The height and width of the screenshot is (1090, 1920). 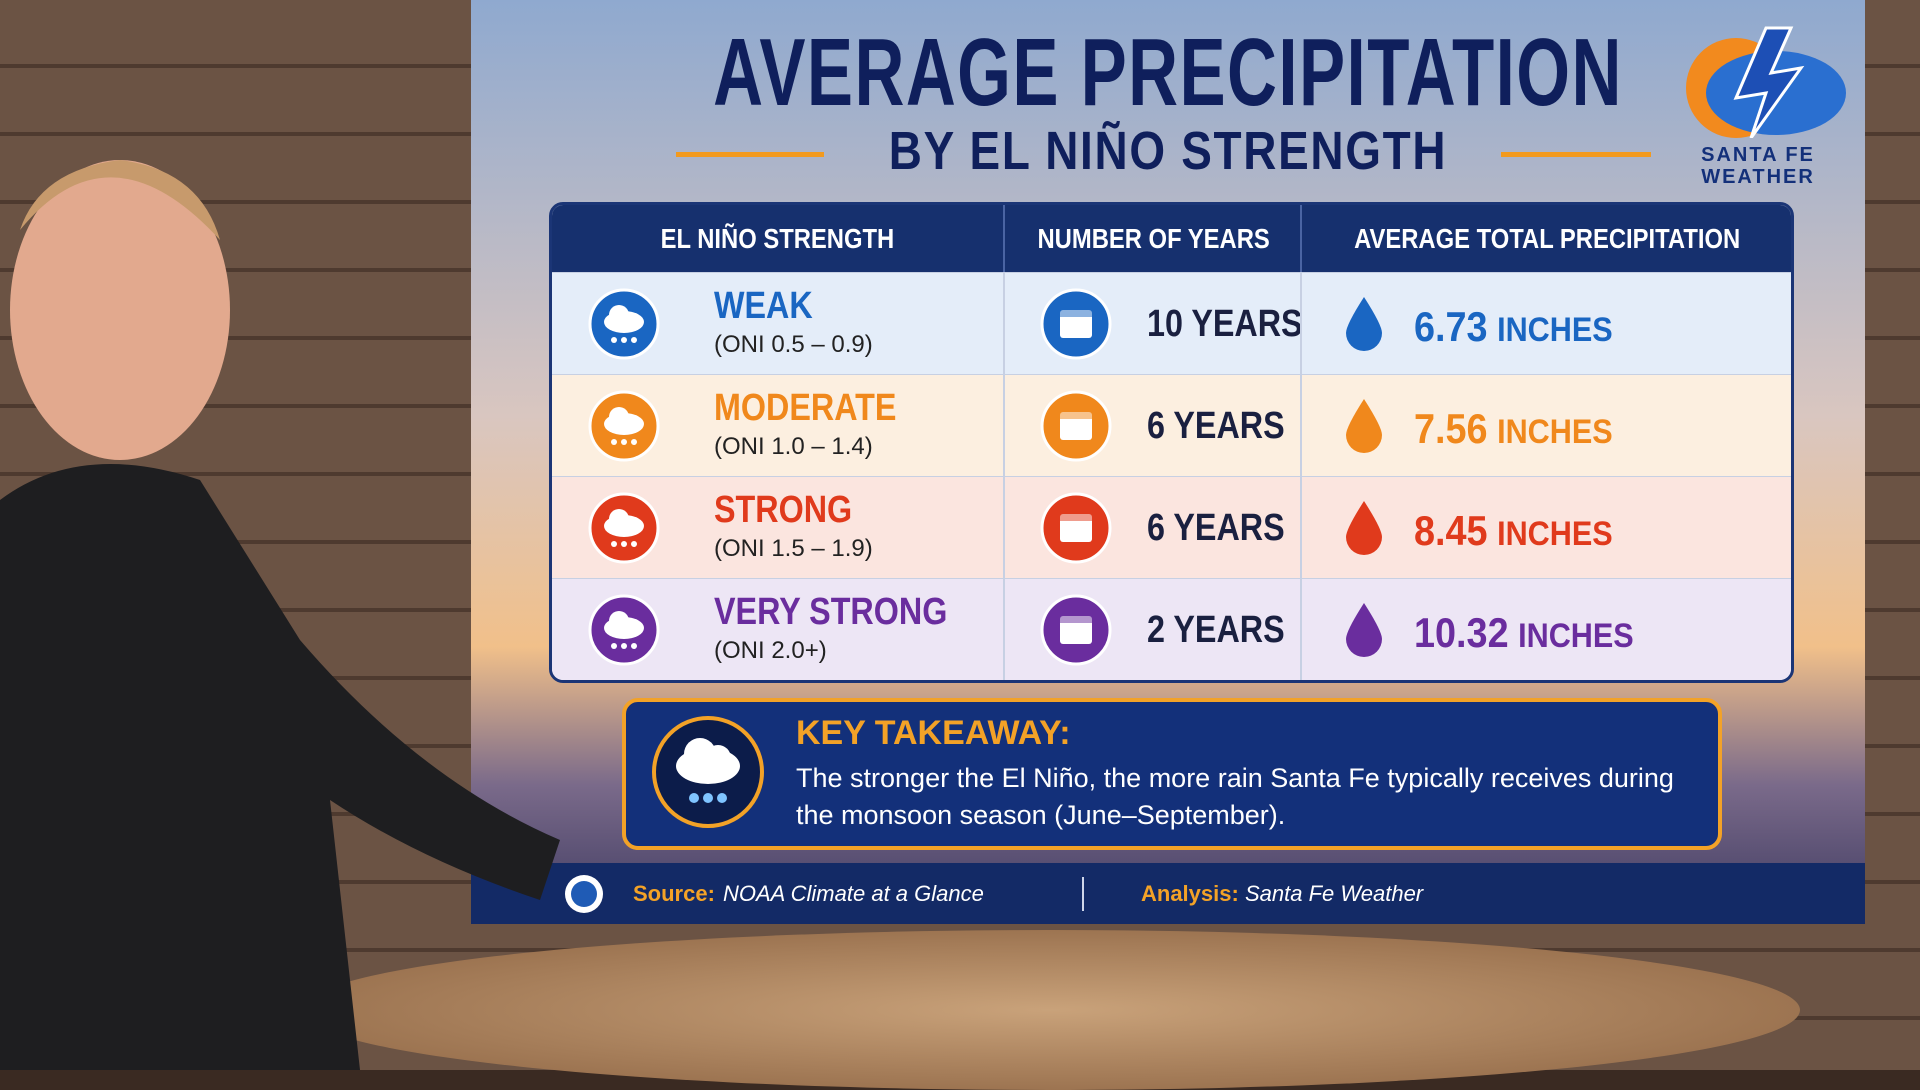 What do you see at coordinates (584, 894) in the screenshot?
I see `noaa-logo` at bounding box center [584, 894].